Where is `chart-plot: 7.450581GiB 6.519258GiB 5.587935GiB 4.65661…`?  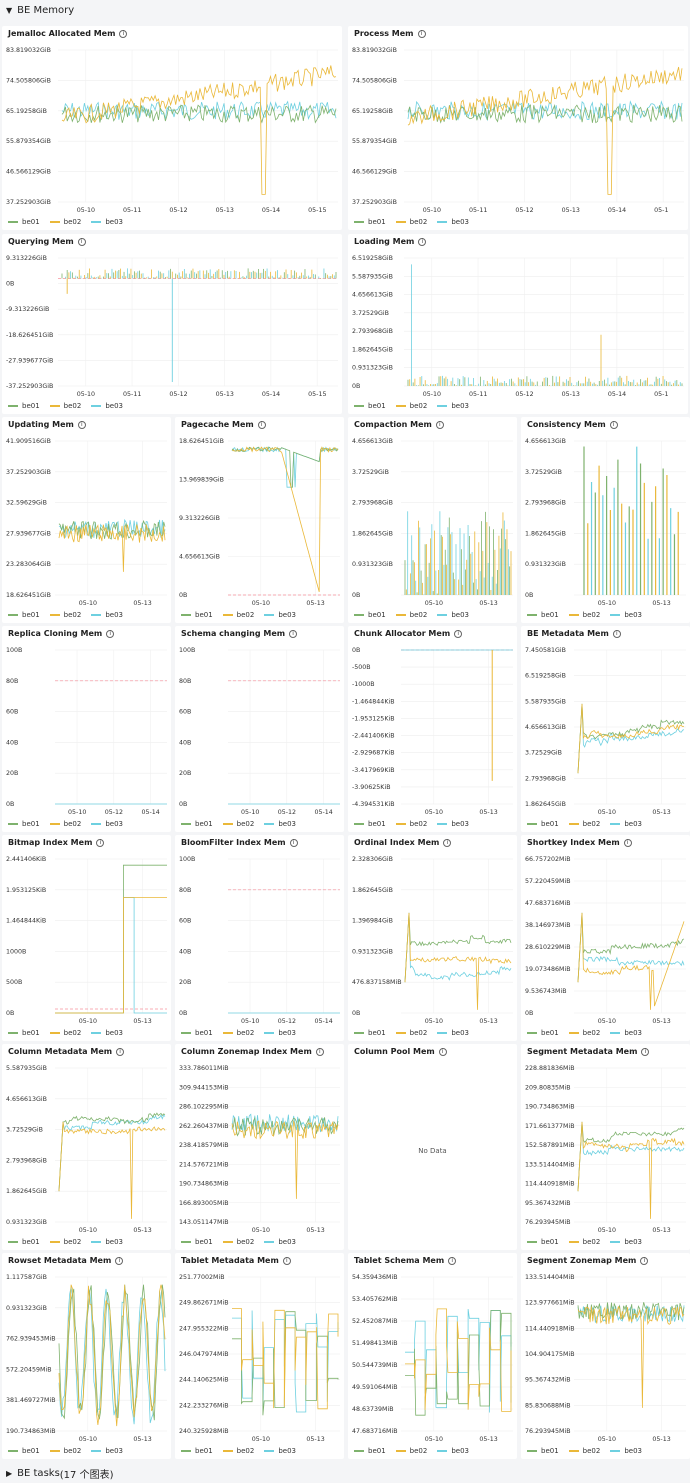 chart-plot: 7.450581GiB 6.519258GiB 5.587935GiB 4.65661… is located at coordinates (605, 729).